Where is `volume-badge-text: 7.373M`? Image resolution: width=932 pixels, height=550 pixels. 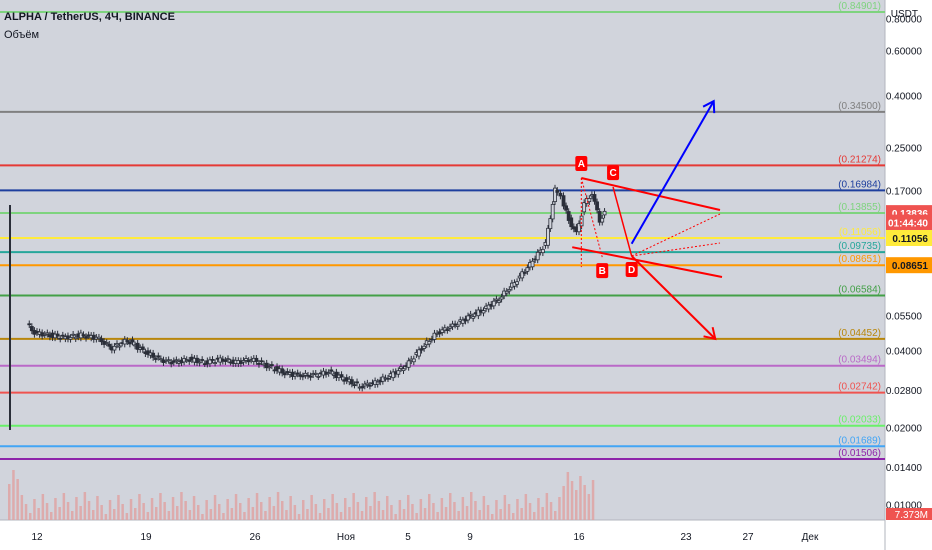 volume-badge-text: 7.373M is located at coordinates (911, 515).